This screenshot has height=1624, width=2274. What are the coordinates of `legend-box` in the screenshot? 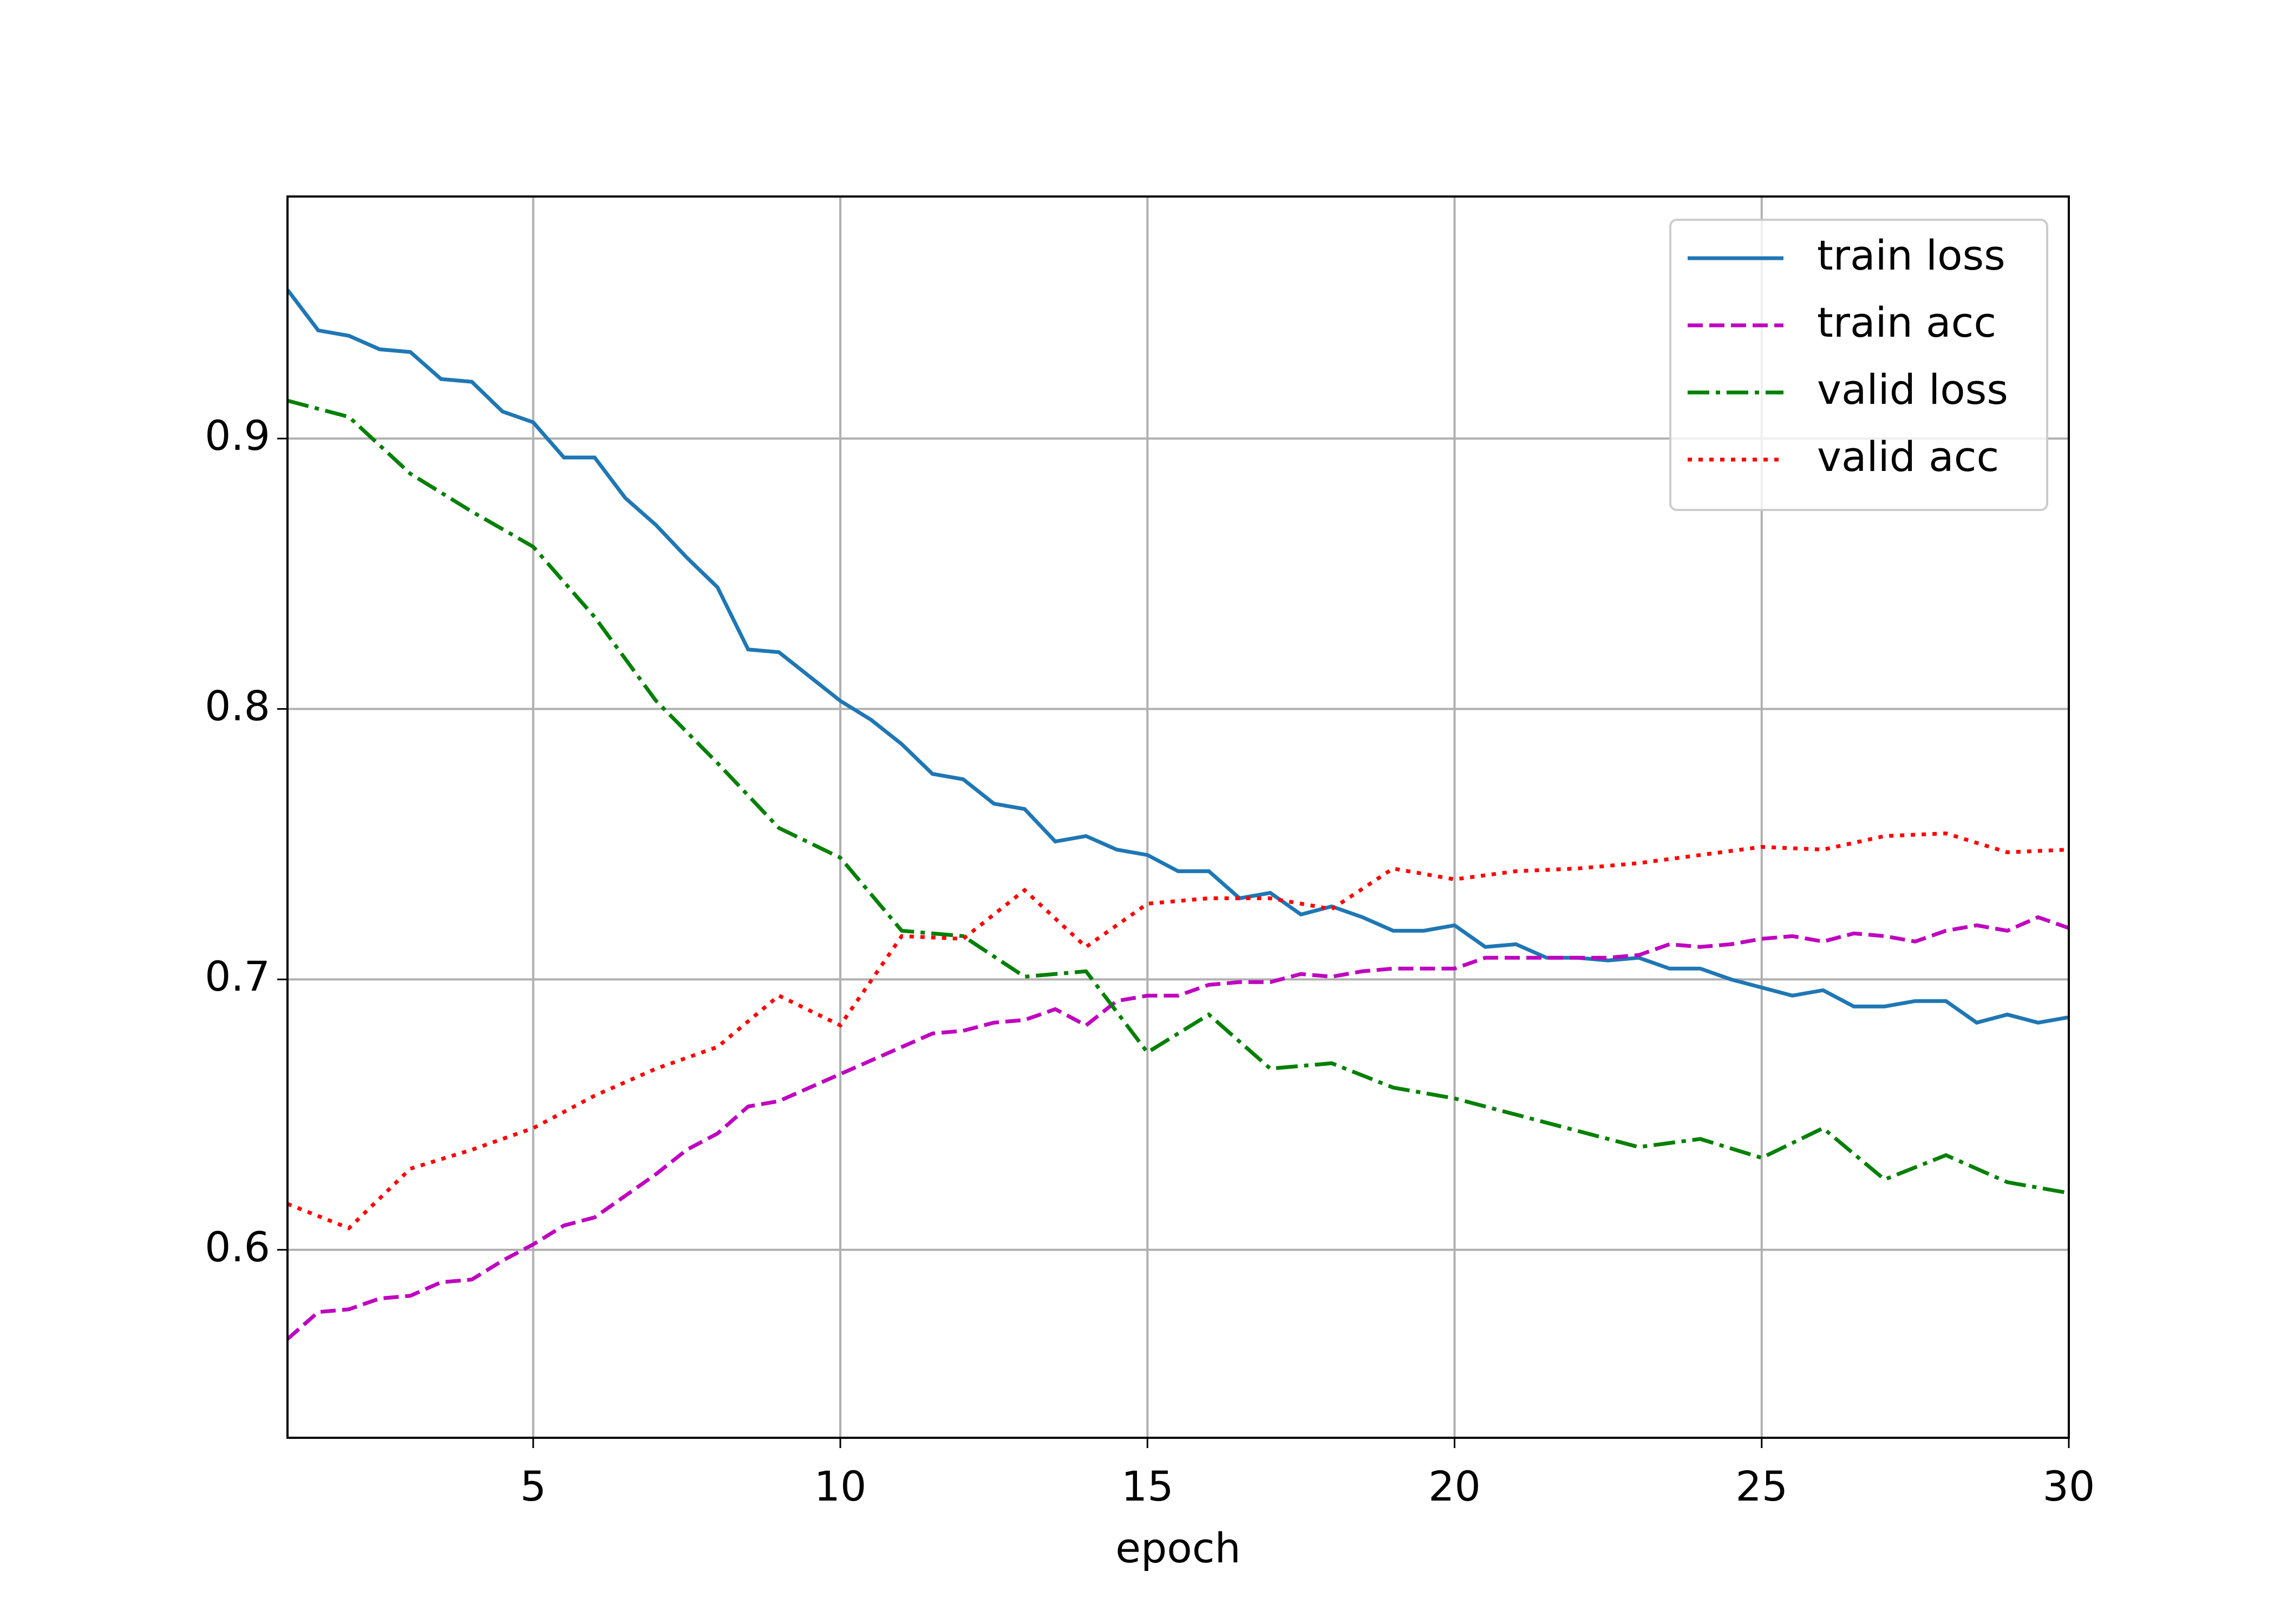 It's located at (1859, 365).